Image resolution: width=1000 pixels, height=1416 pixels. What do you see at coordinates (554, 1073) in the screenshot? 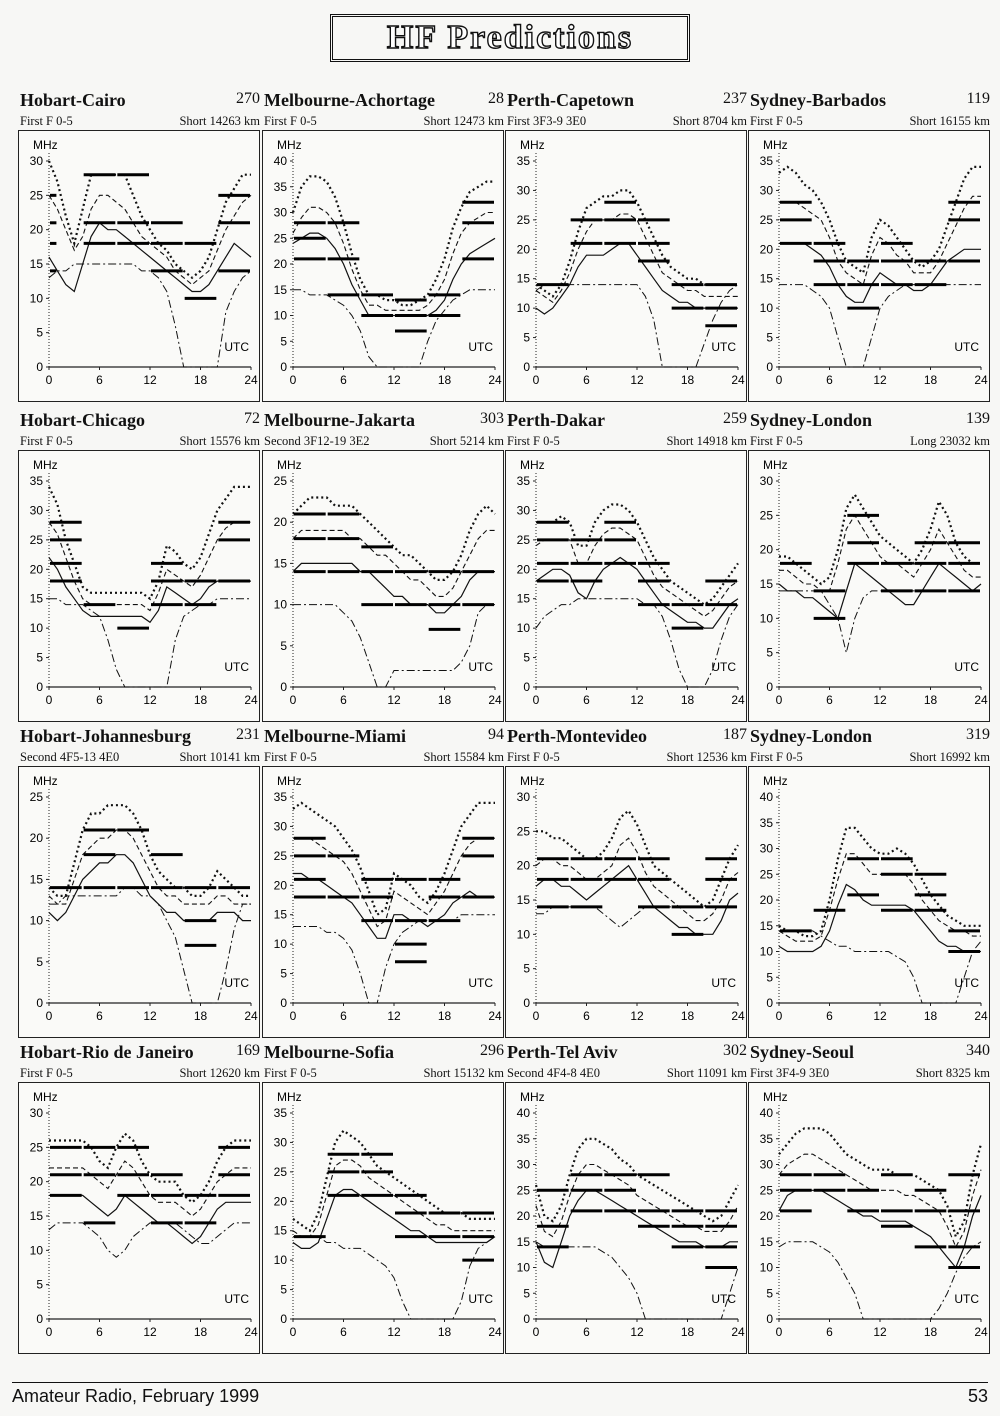
I see `chart-subtitle: Second 4F4-8 4E0` at bounding box center [554, 1073].